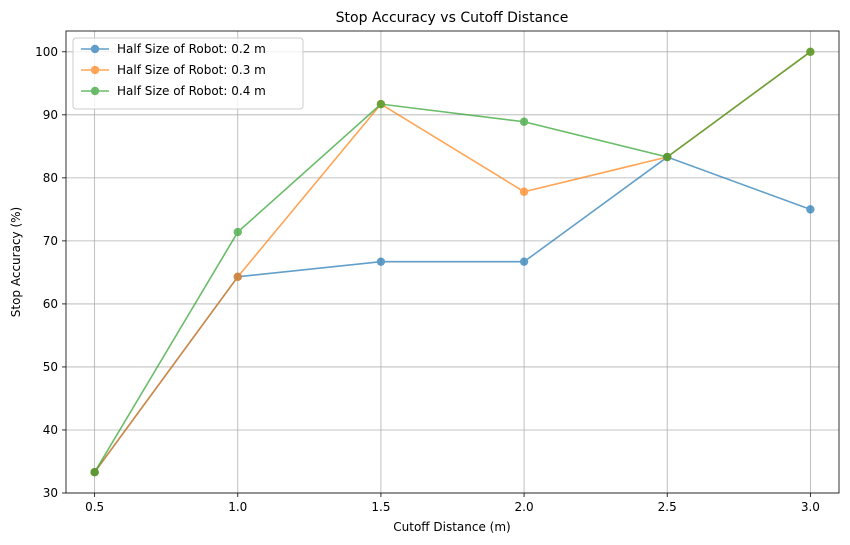 Image resolution: width=850 pixels, height=545 pixels. Describe the element at coordinates (94, 507) in the screenshot. I see `x-tick-label: 0.5` at that location.